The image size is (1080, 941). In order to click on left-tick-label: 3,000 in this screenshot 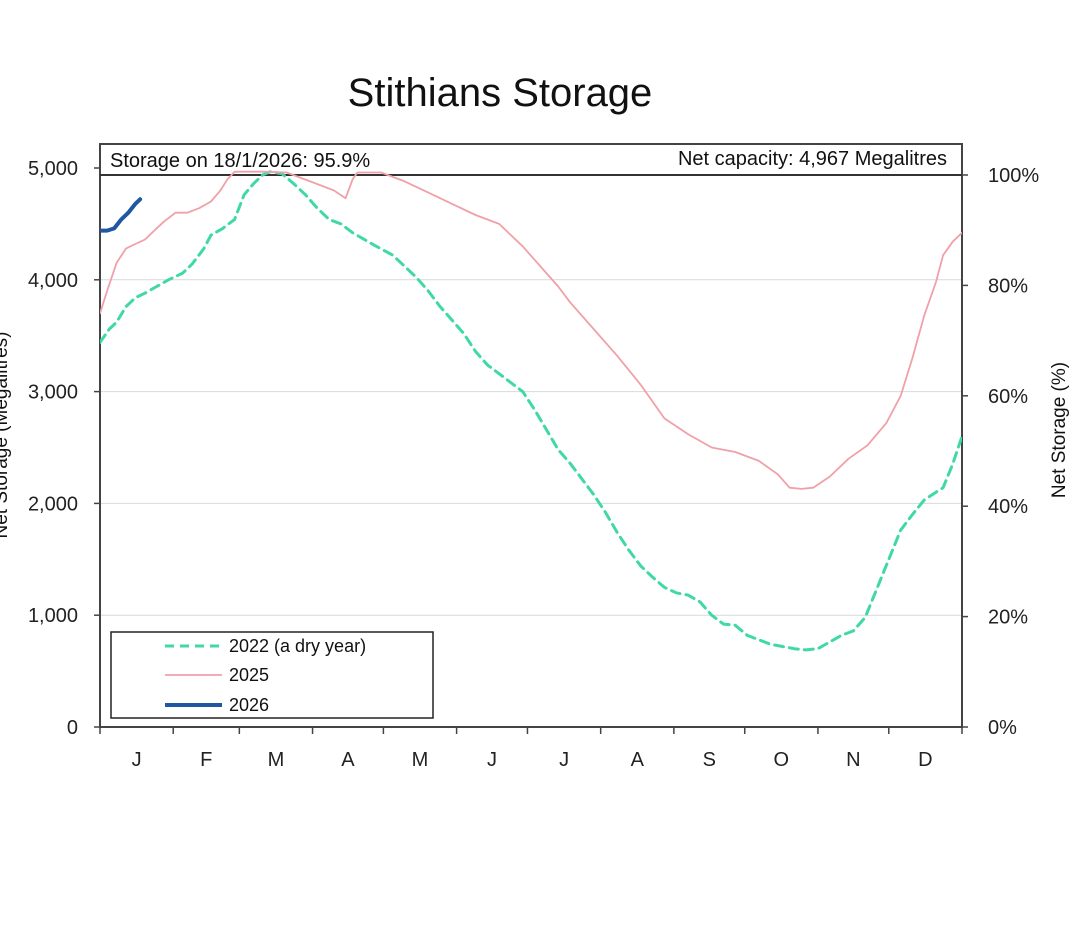, I will do `click(53, 393)`.